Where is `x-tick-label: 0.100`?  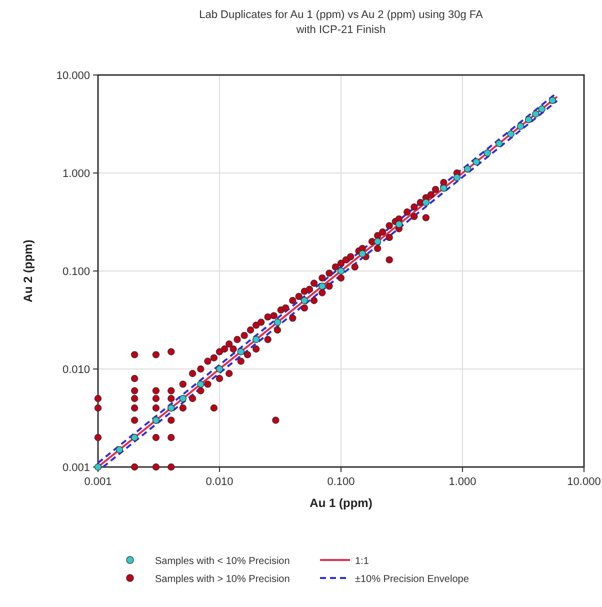 x-tick-label: 0.100 is located at coordinates (341, 482).